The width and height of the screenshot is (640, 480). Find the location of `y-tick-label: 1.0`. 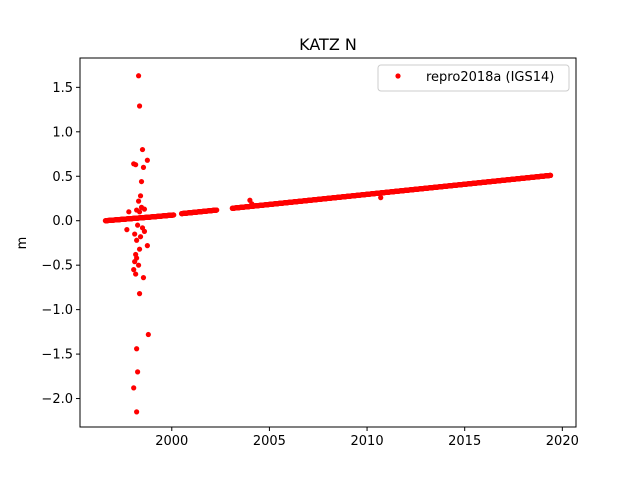

y-tick-label: 1.0 is located at coordinates (62, 132).